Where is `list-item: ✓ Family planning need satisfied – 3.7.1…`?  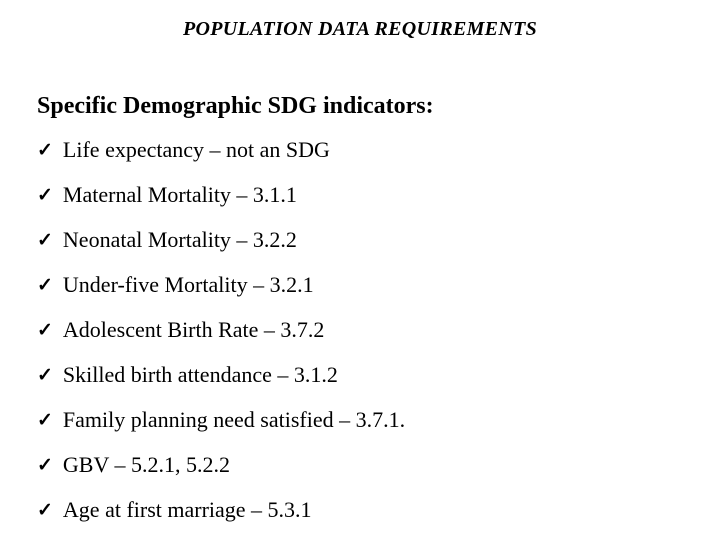
list-item: ✓ Family planning need satisfied – 3.7.1… is located at coordinates (370, 421).